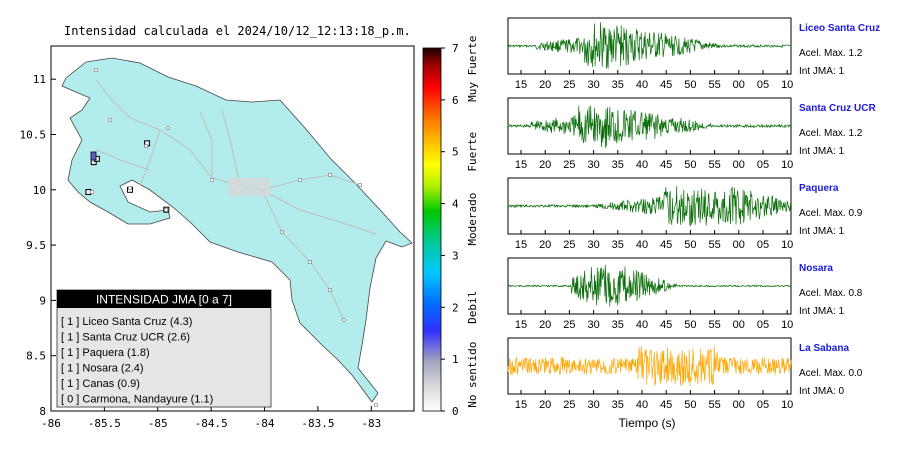  Describe the element at coordinates (137, 400) in the screenshot. I see `legend-item: [ 0 ] Carmona, Nandayure (1.1)` at that location.